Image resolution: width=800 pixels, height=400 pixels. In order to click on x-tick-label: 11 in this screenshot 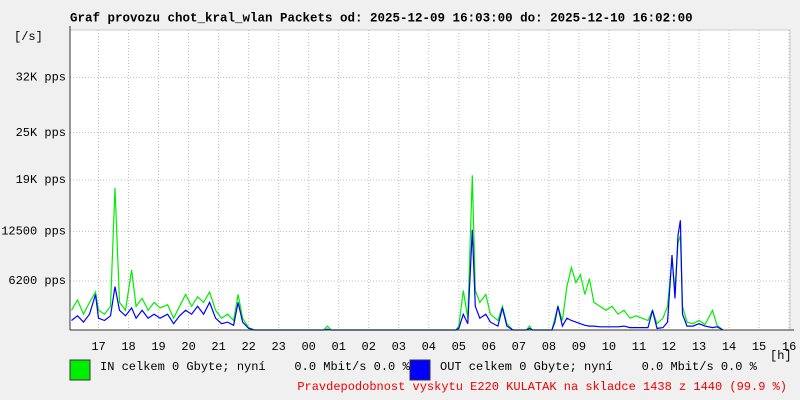, I will do `click(639, 347)`.